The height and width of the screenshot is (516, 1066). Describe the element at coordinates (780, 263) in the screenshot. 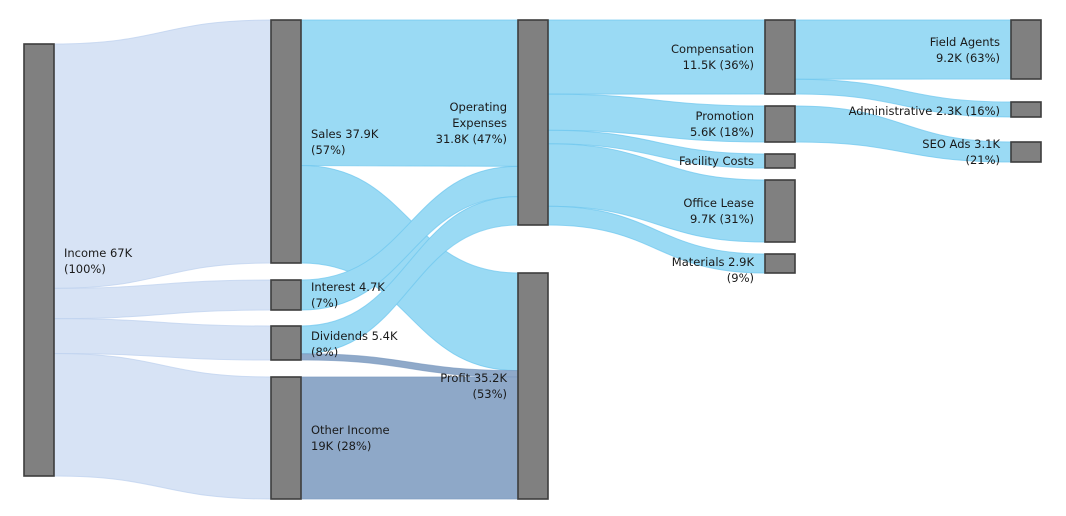

I see `node-materials` at that location.